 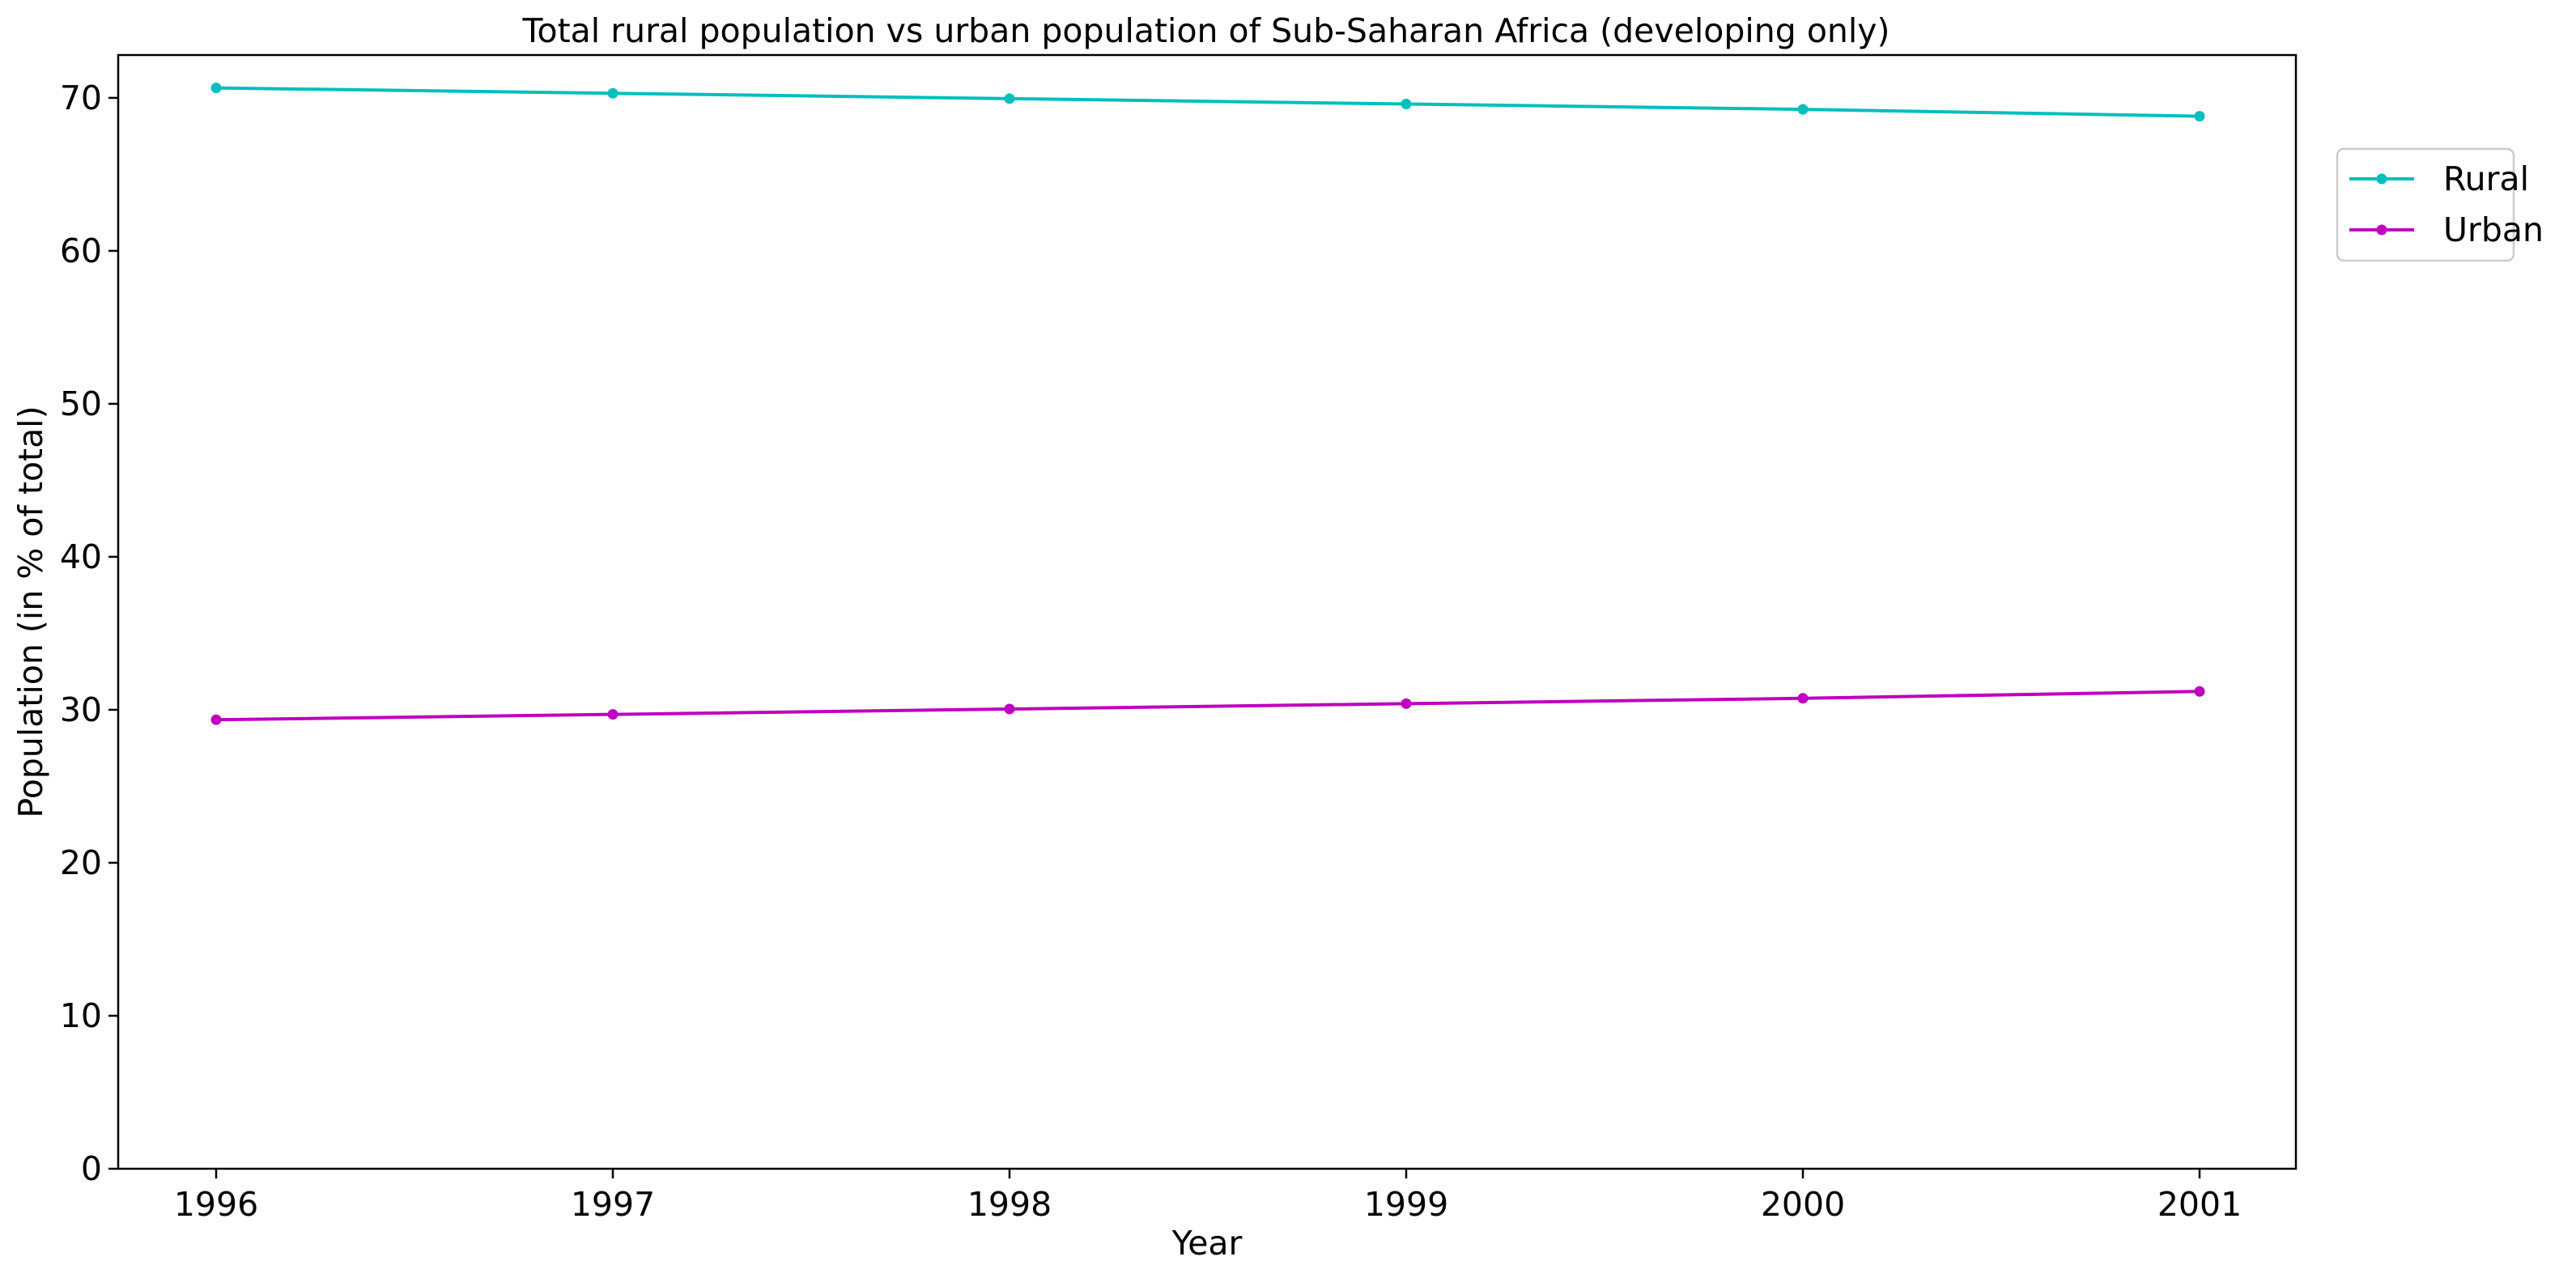 I want to click on x-tick-label: 1997, so click(x=613, y=1204).